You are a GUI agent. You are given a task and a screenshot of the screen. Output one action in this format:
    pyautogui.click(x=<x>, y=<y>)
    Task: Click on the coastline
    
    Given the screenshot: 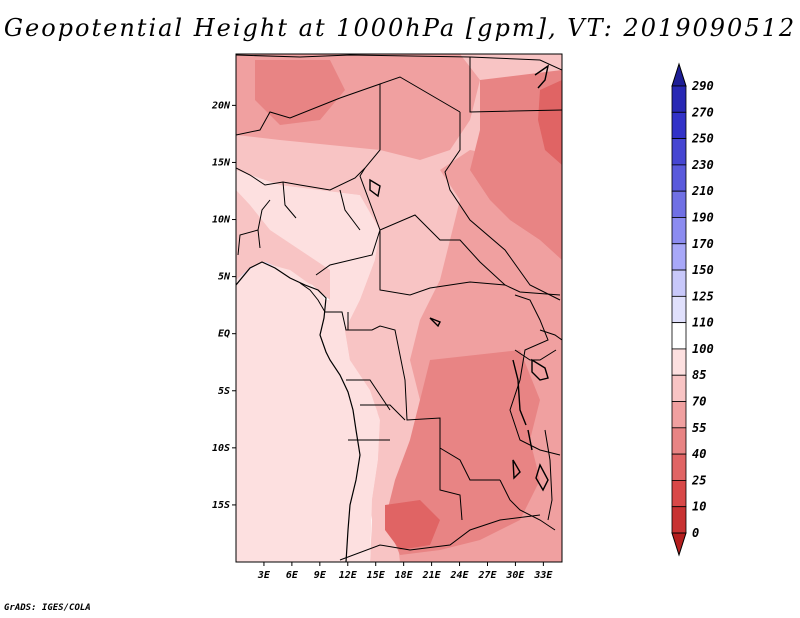 What is the action you would take?
    pyautogui.click(x=298, y=411)
    